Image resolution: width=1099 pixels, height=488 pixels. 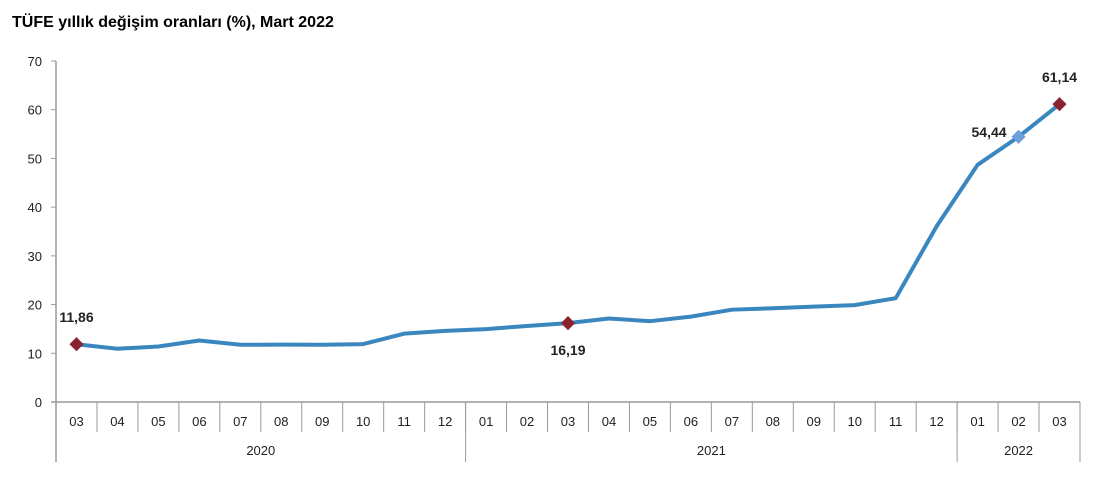 I want to click on y-tick-label: 30, so click(x=35, y=256).